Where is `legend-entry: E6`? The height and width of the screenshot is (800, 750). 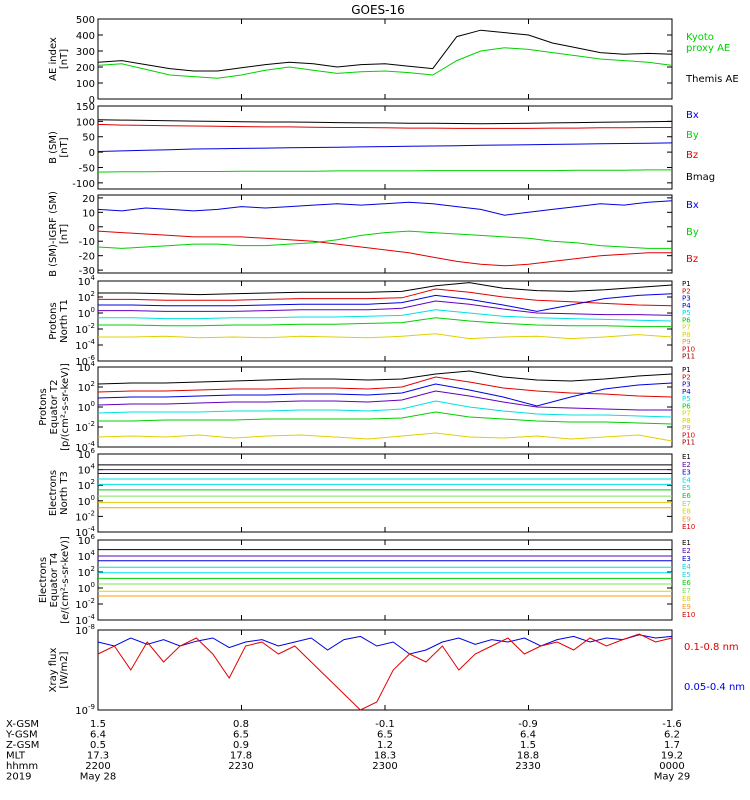
legend-entry: E6 is located at coordinates (686, 496).